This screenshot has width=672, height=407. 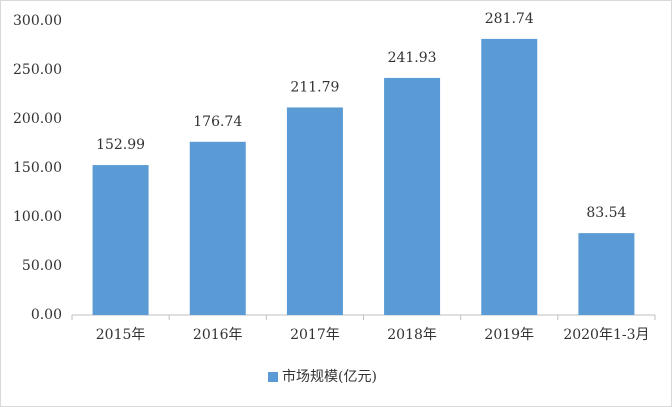 I want to click on y-tick-label: 200.00, so click(x=37, y=119).